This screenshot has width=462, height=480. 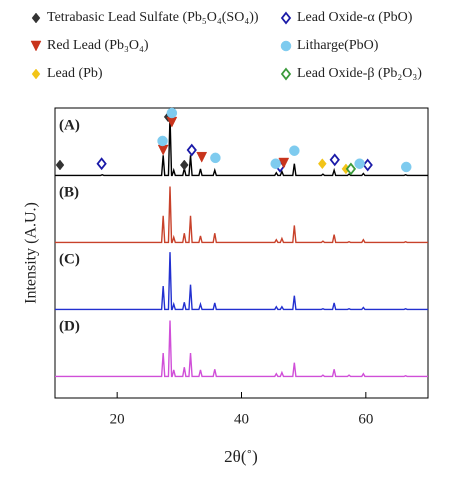 I want to click on pattern-label: (D), so click(x=69, y=326).